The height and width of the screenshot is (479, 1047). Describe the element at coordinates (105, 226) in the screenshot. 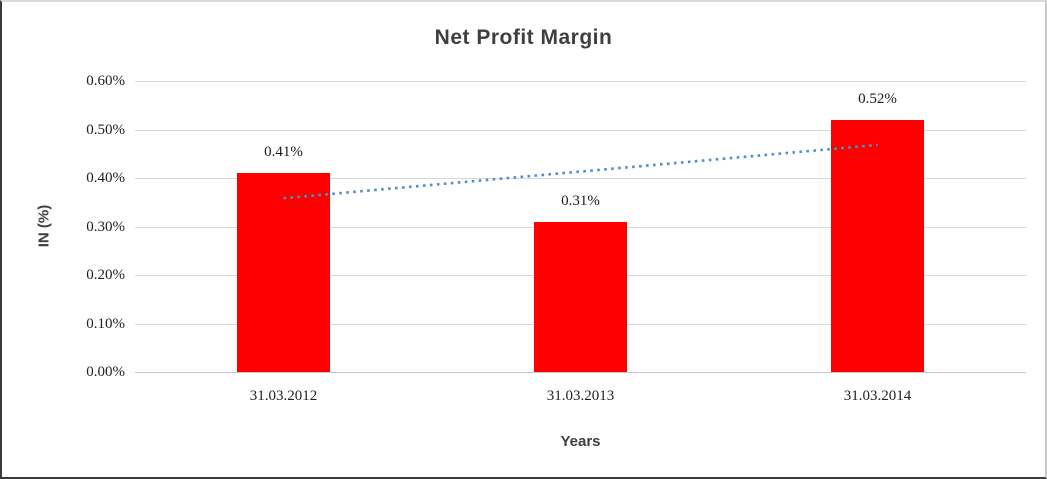

I see `y-tick-label: 0.30%` at that location.